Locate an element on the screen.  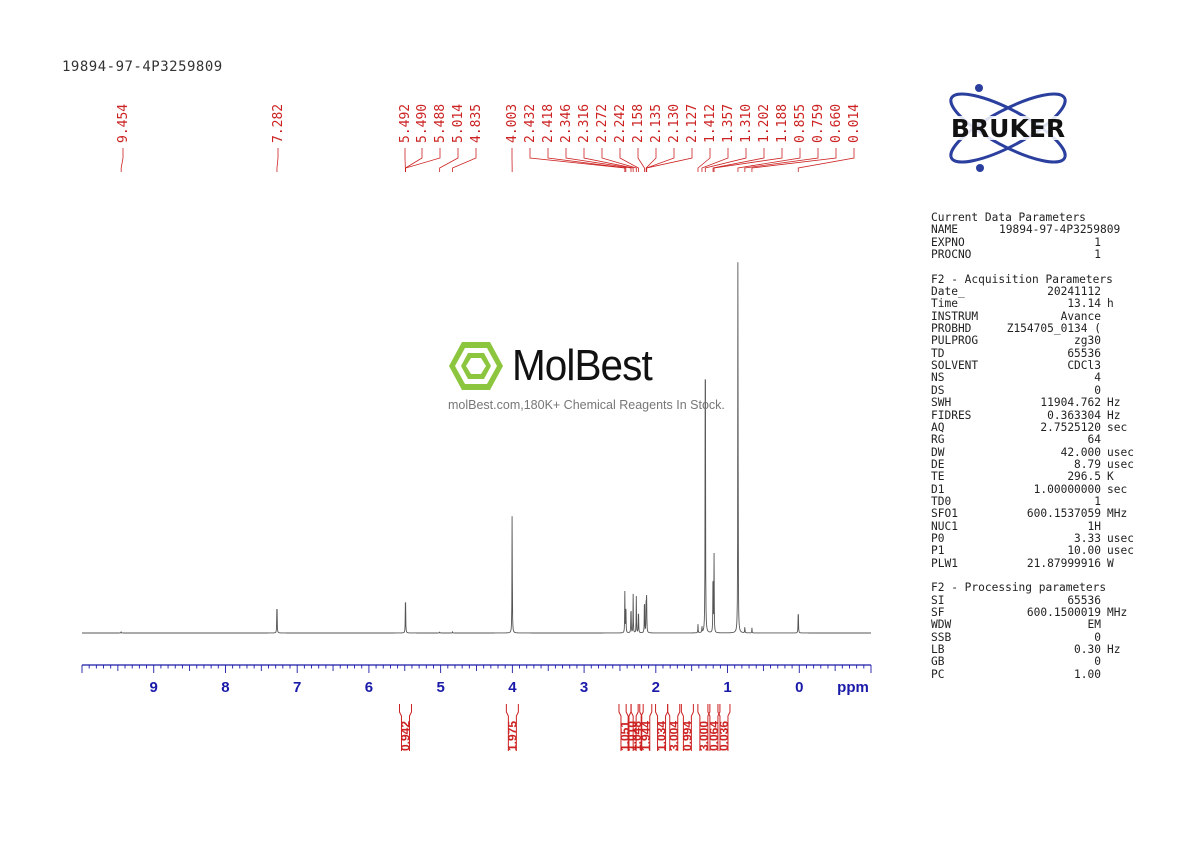
watermark-brand: MolBest is located at coordinates (582, 365).